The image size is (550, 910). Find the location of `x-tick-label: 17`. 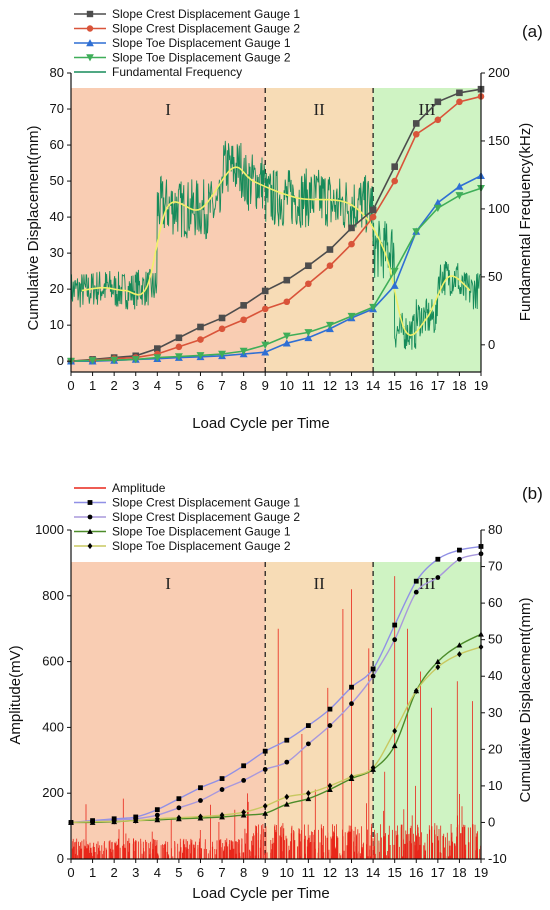

x-tick-label: 17 is located at coordinates (438, 872).